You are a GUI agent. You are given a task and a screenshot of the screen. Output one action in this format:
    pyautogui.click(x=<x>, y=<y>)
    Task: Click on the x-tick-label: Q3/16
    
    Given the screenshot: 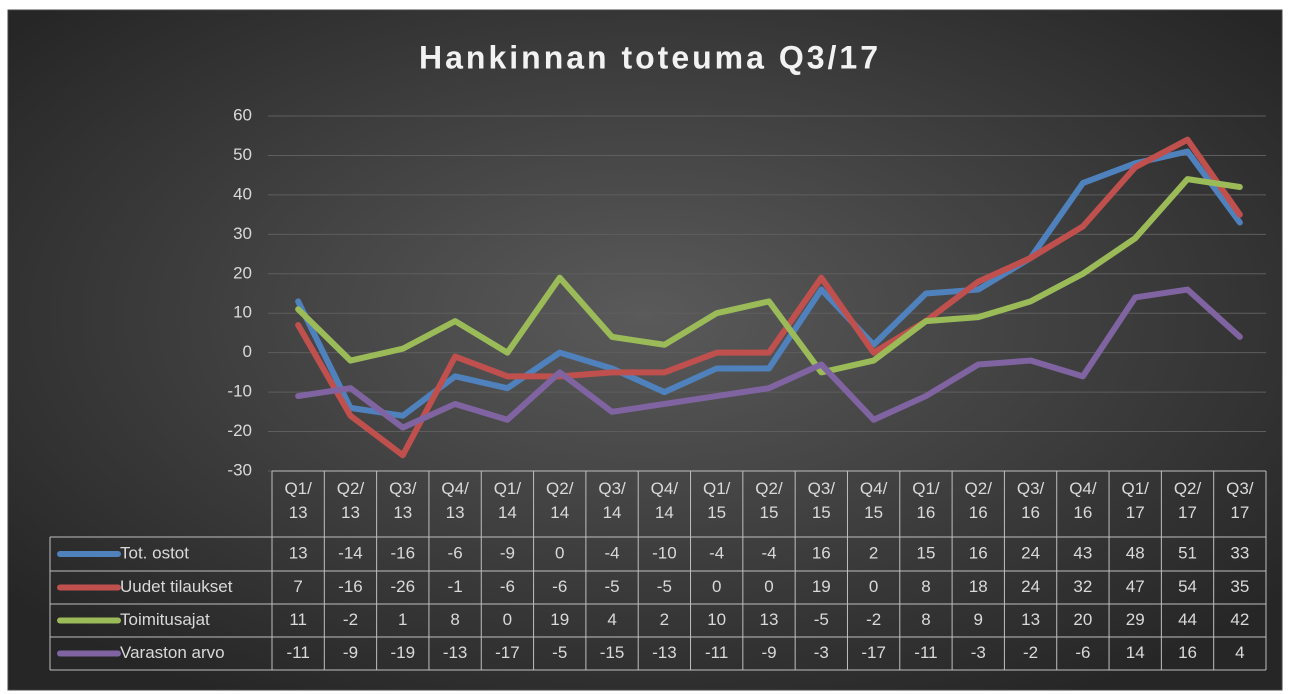 What is the action you would take?
    pyautogui.click(x=1030, y=500)
    